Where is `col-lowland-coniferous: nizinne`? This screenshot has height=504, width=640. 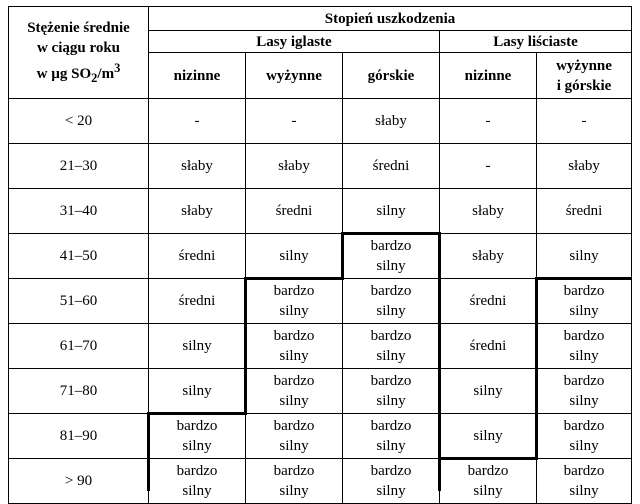
col-lowland-coniferous: nizinne is located at coordinates (197, 75).